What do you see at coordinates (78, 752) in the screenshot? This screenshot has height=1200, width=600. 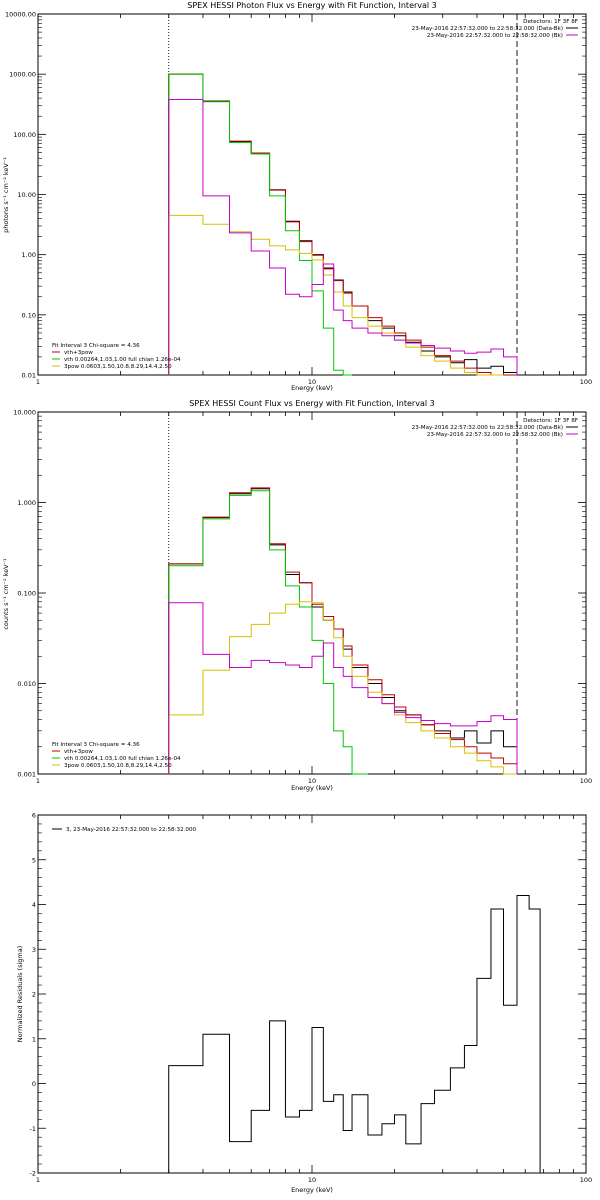 I see `count-flux-legend-line: vth+3pow` at bounding box center [78, 752].